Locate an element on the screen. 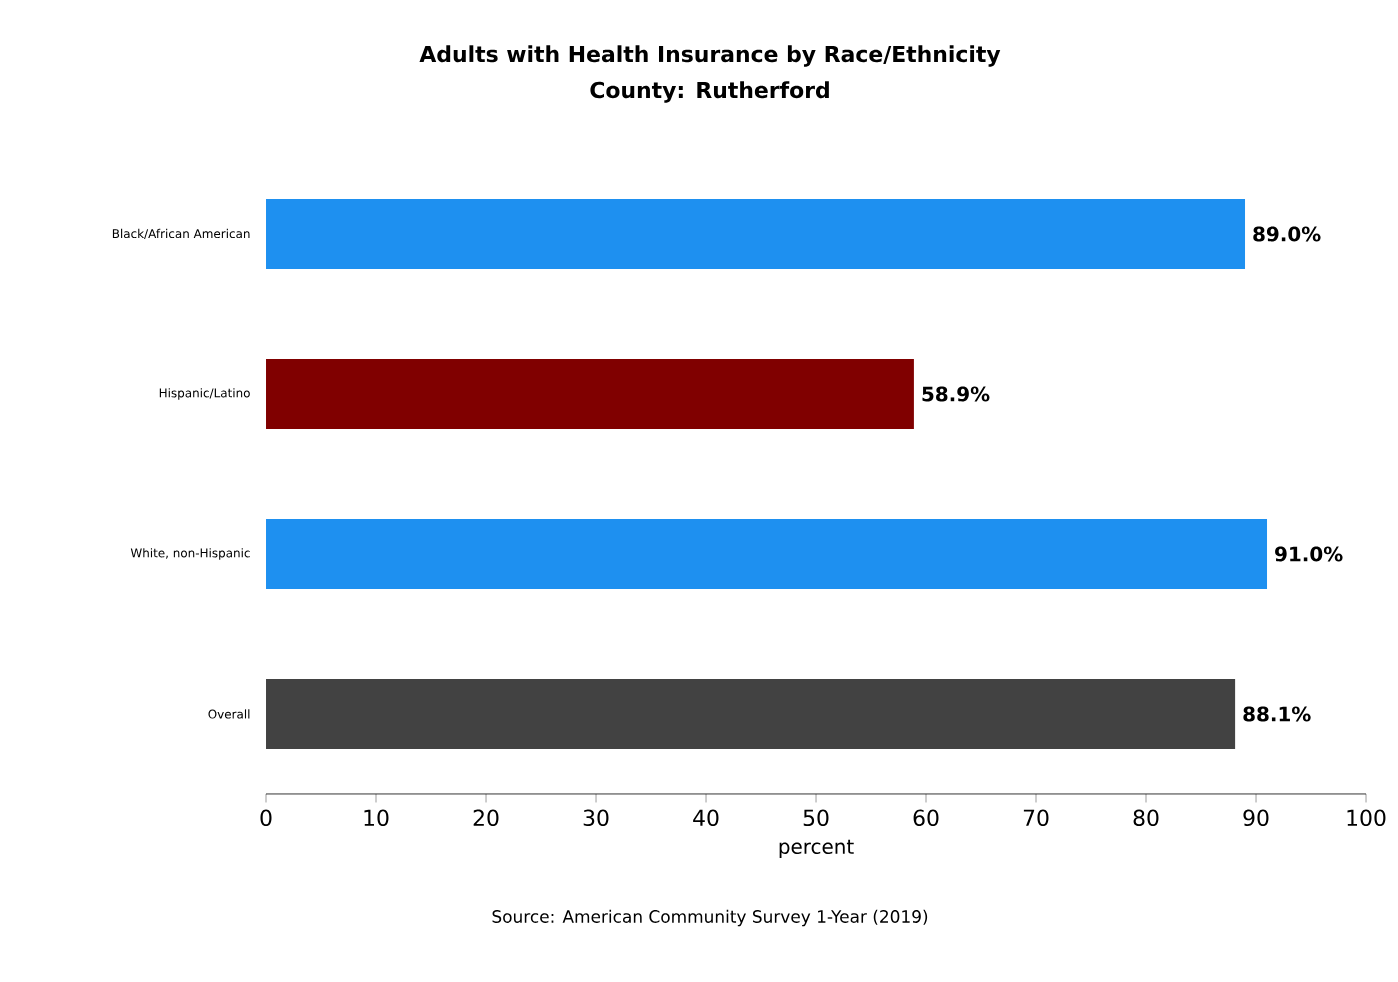 Image resolution: width=1398 pixels, height=982 pixels. x-tick-label: 50 is located at coordinates (816, 818).